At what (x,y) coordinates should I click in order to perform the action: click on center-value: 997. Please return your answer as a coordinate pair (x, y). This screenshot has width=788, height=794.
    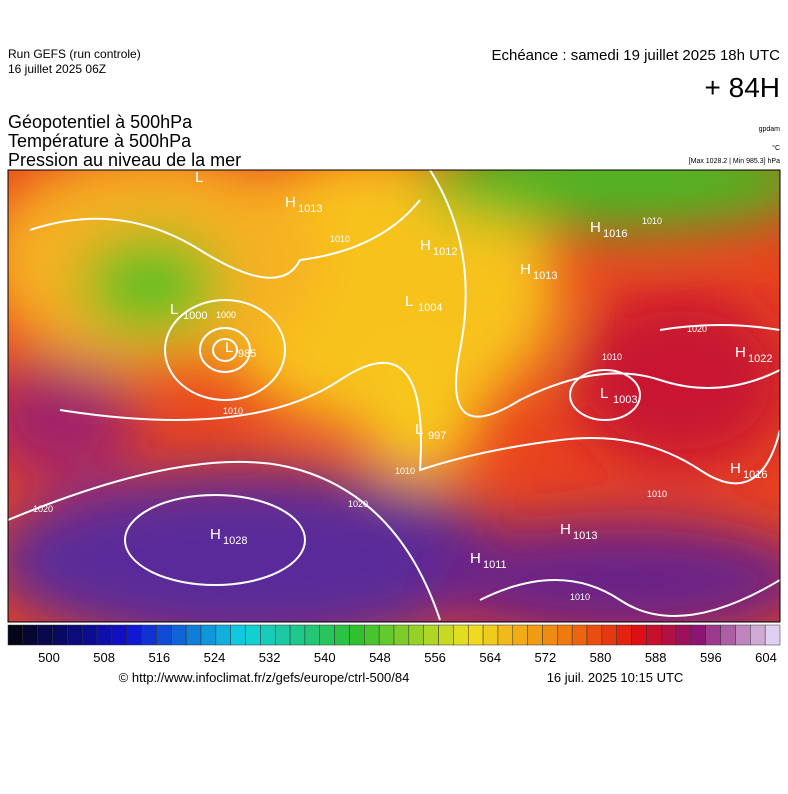
    Looking at the image, I should click on (437, 436).